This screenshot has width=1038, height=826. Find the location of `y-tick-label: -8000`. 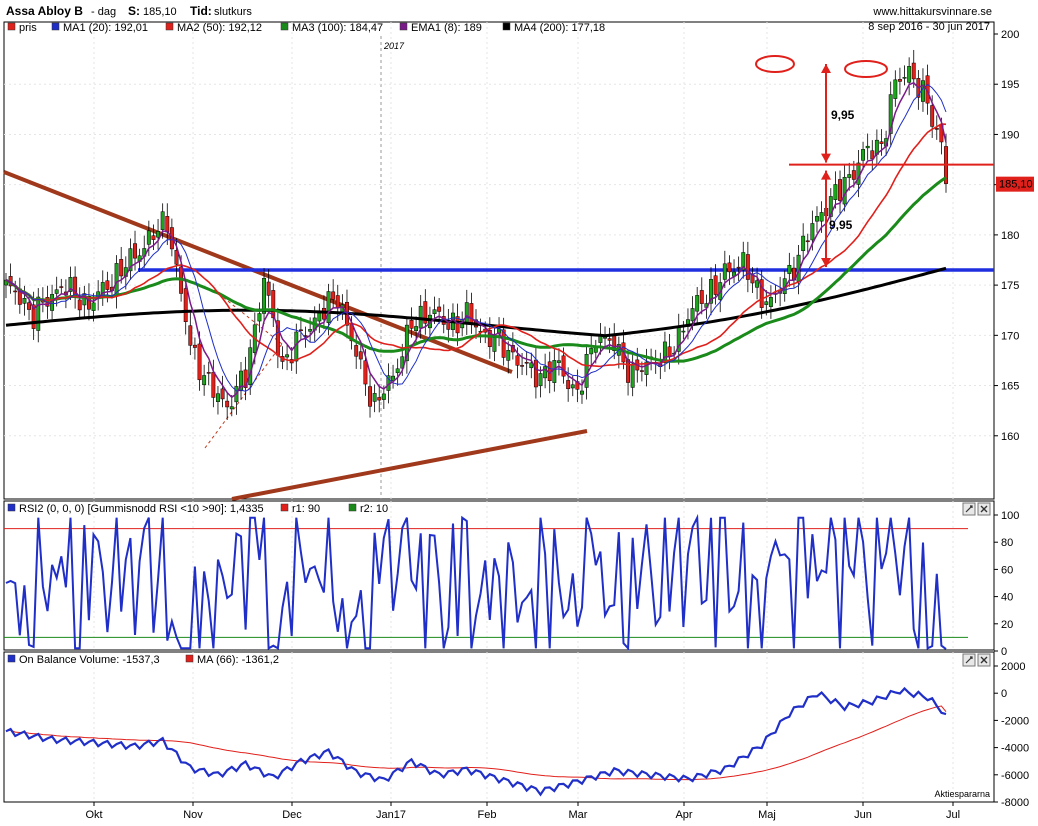

y-tick-label: -8000 is located at coordinates (1015, 803).